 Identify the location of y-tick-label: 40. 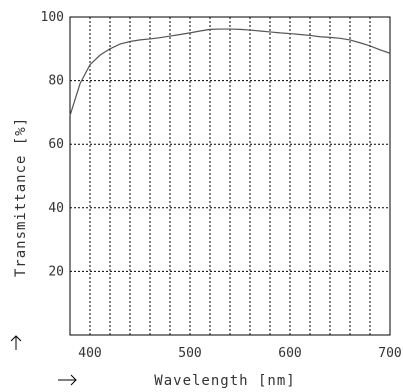
(56, 208).